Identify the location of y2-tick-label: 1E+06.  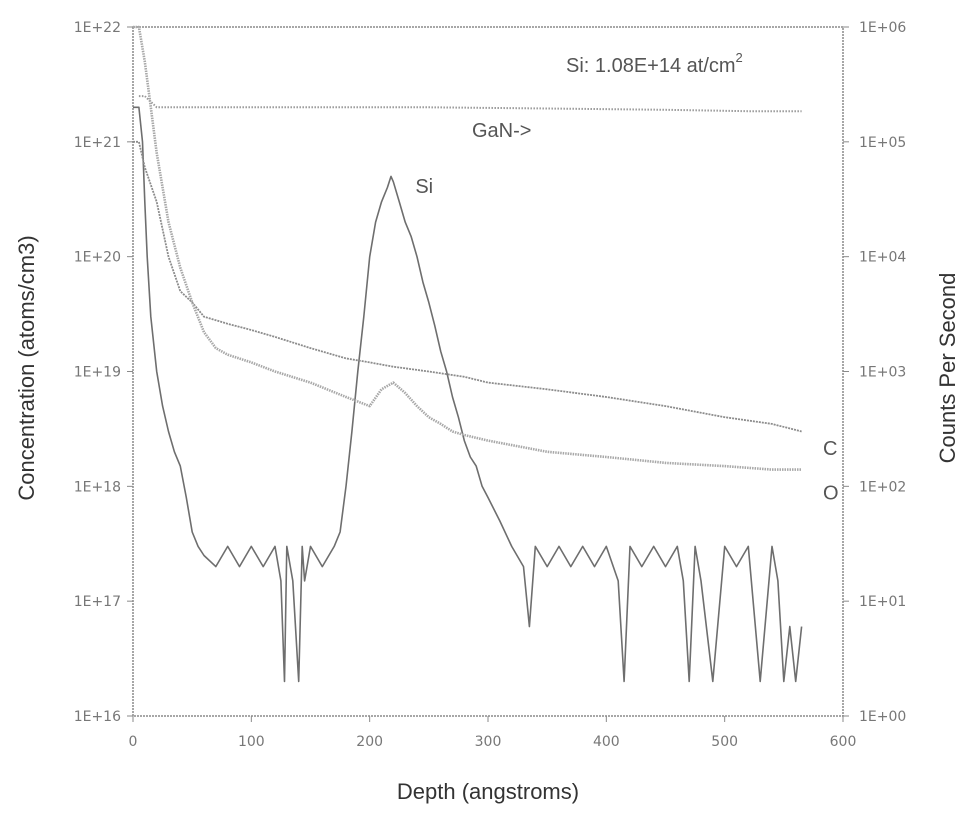
(882, 28).